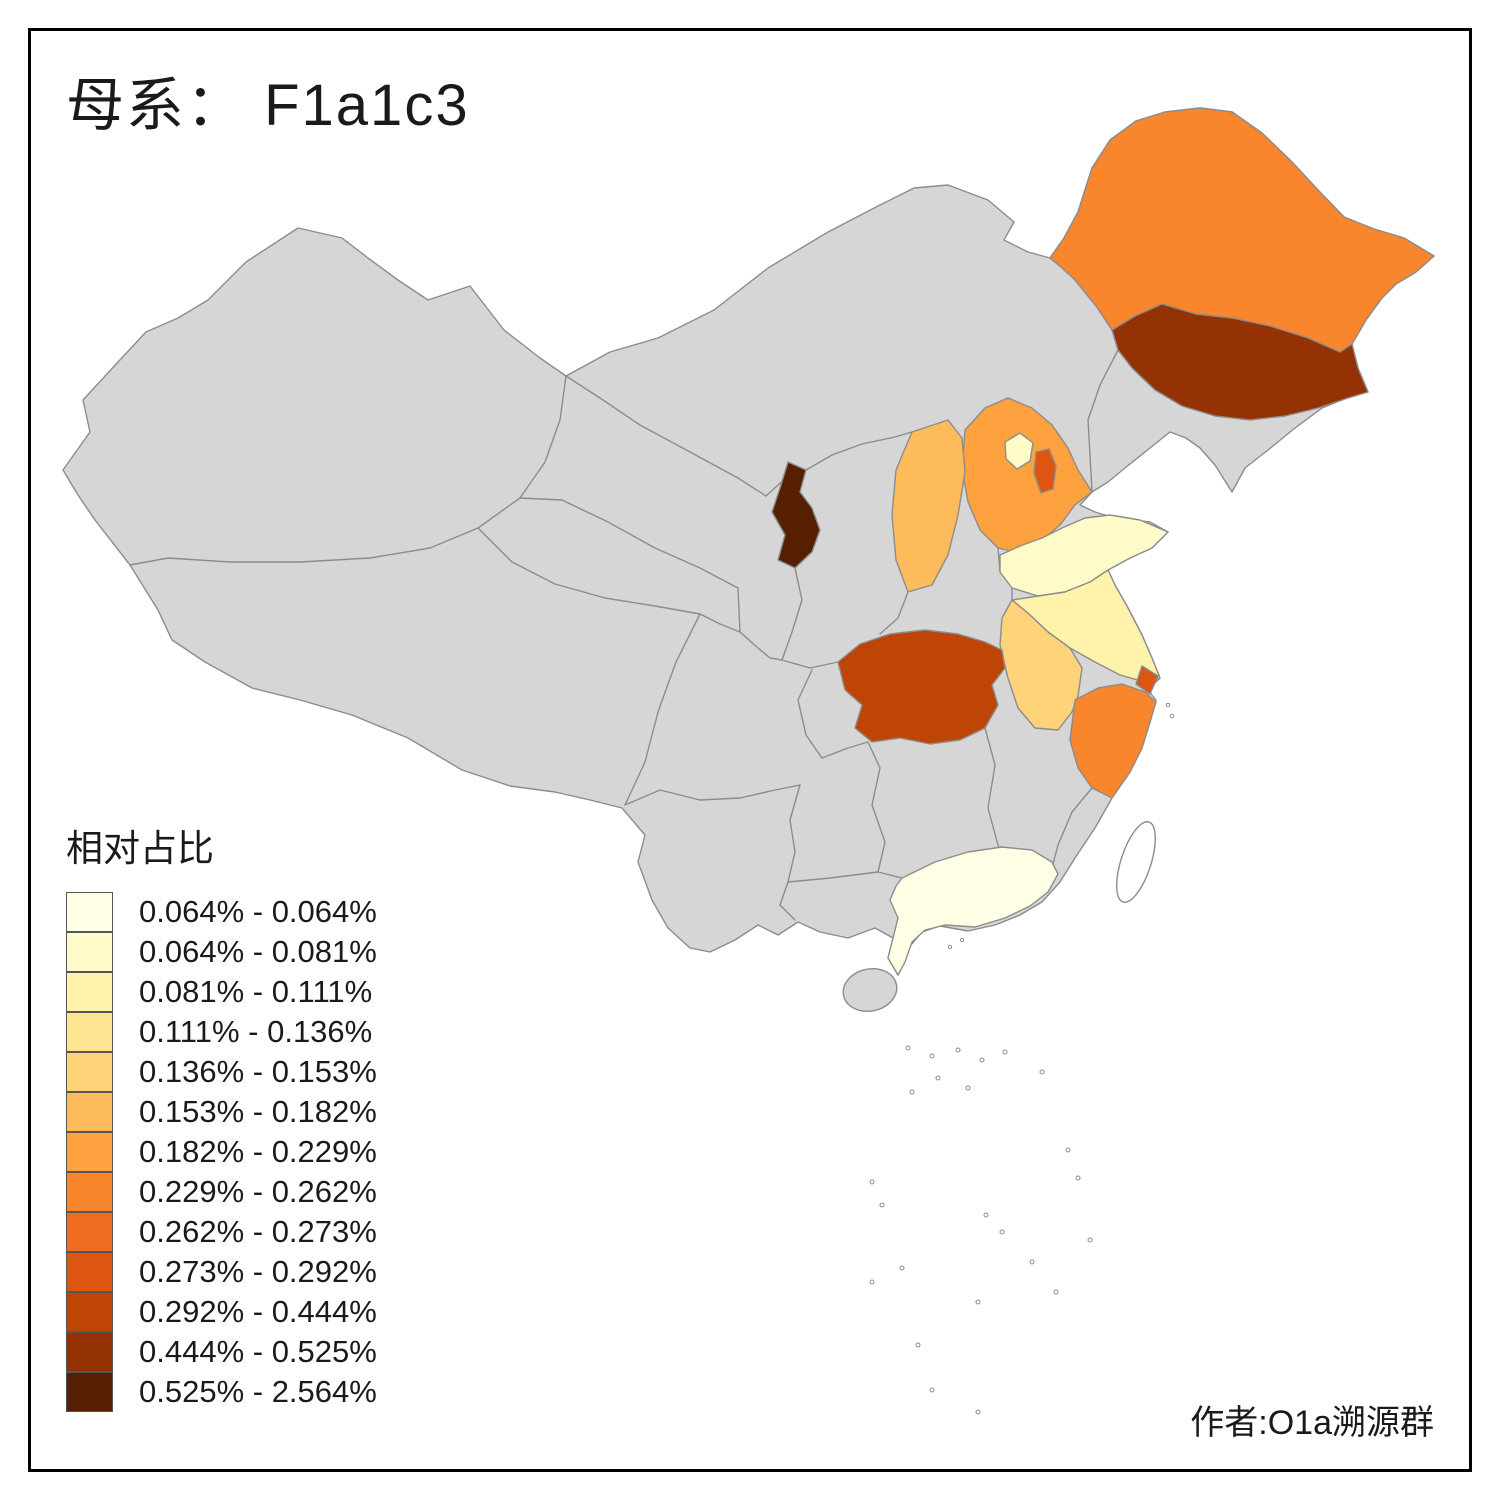  I want to click on province-shandong, so click(1084, 555).